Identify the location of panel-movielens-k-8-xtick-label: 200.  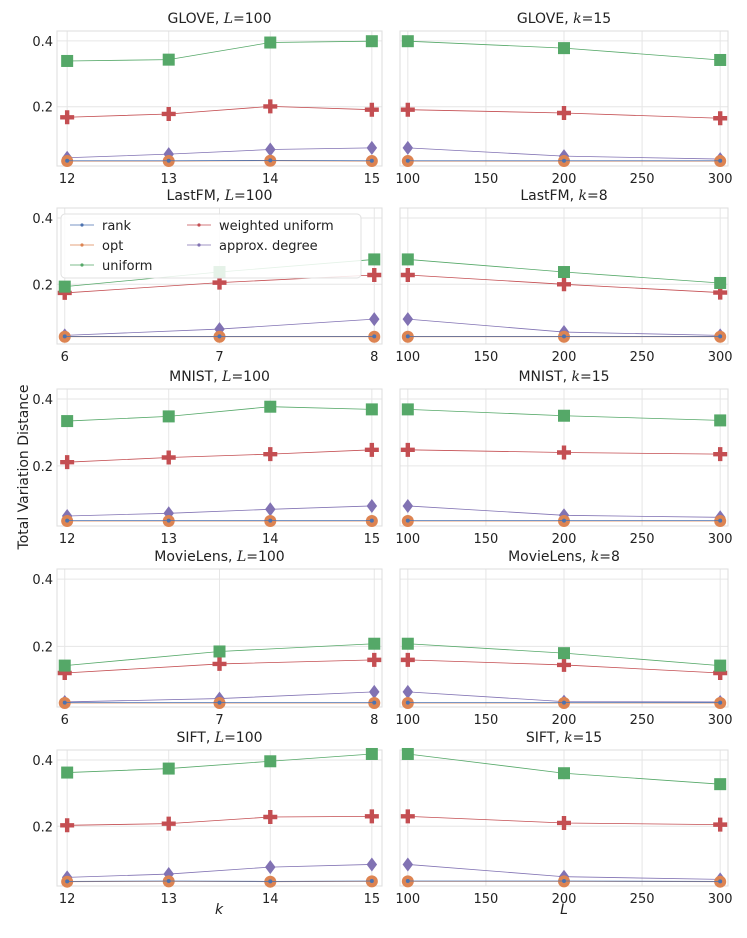
(564, 720).